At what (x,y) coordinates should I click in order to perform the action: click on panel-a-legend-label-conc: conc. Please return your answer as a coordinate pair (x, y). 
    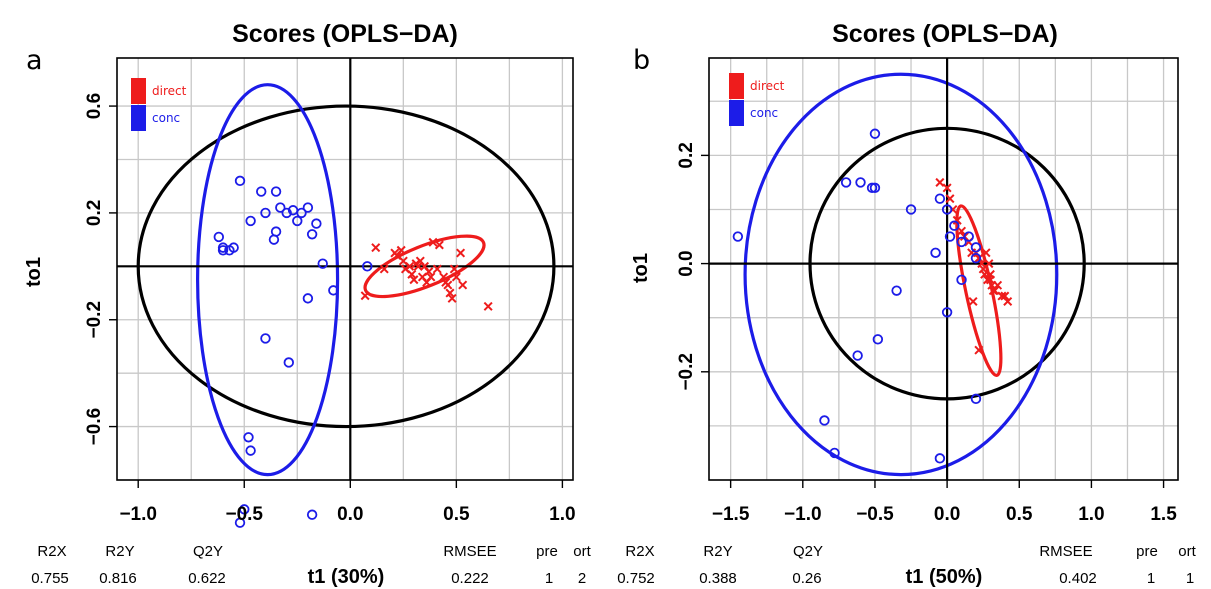
    Looking at the image, I should click on (166, 118).